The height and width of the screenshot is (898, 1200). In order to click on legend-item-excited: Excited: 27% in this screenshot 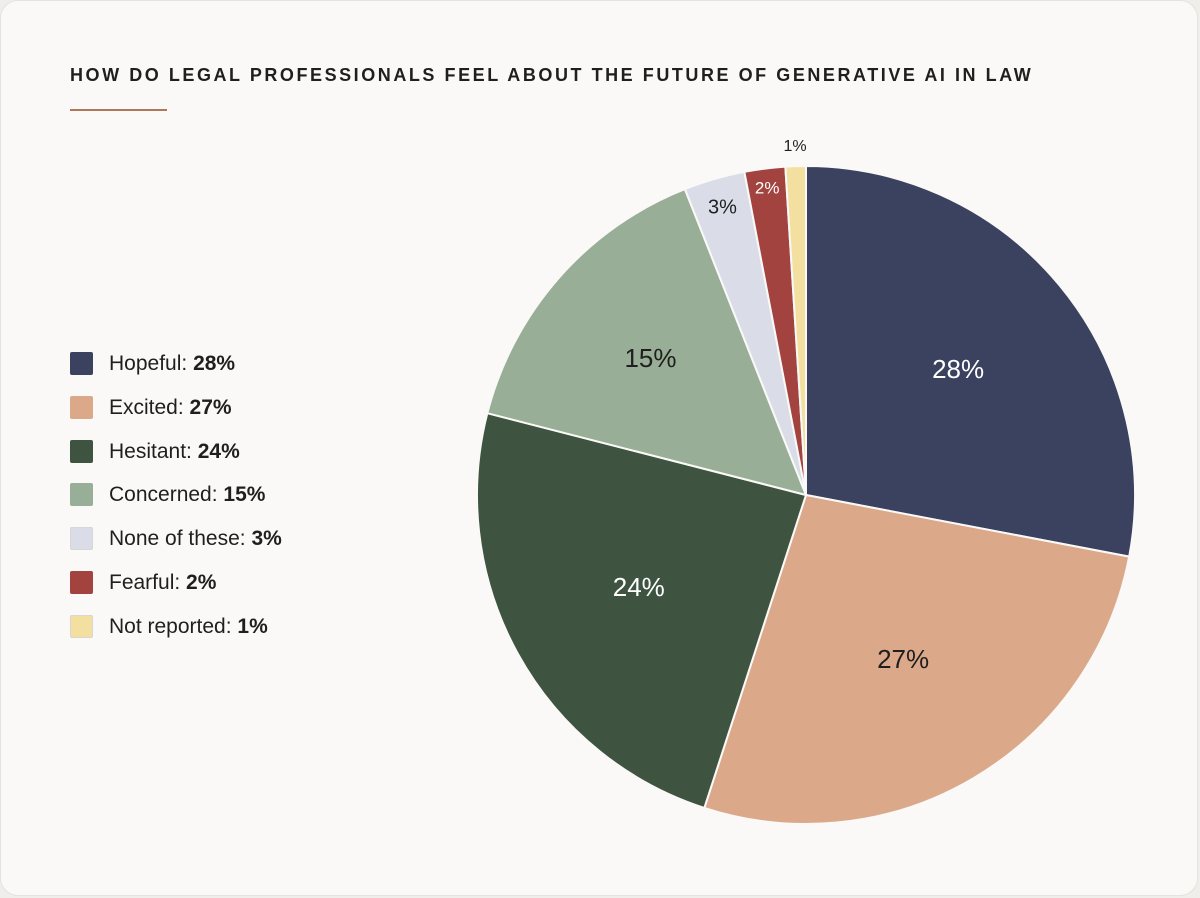, I will do `click(176, 417)`.